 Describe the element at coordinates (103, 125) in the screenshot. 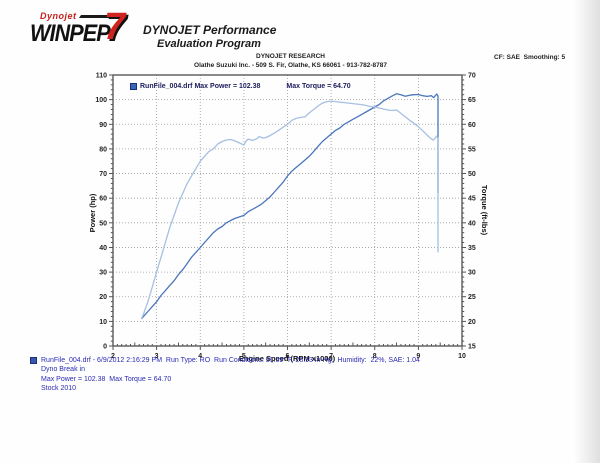

I see `y-left-tick-label: 90` at that location.